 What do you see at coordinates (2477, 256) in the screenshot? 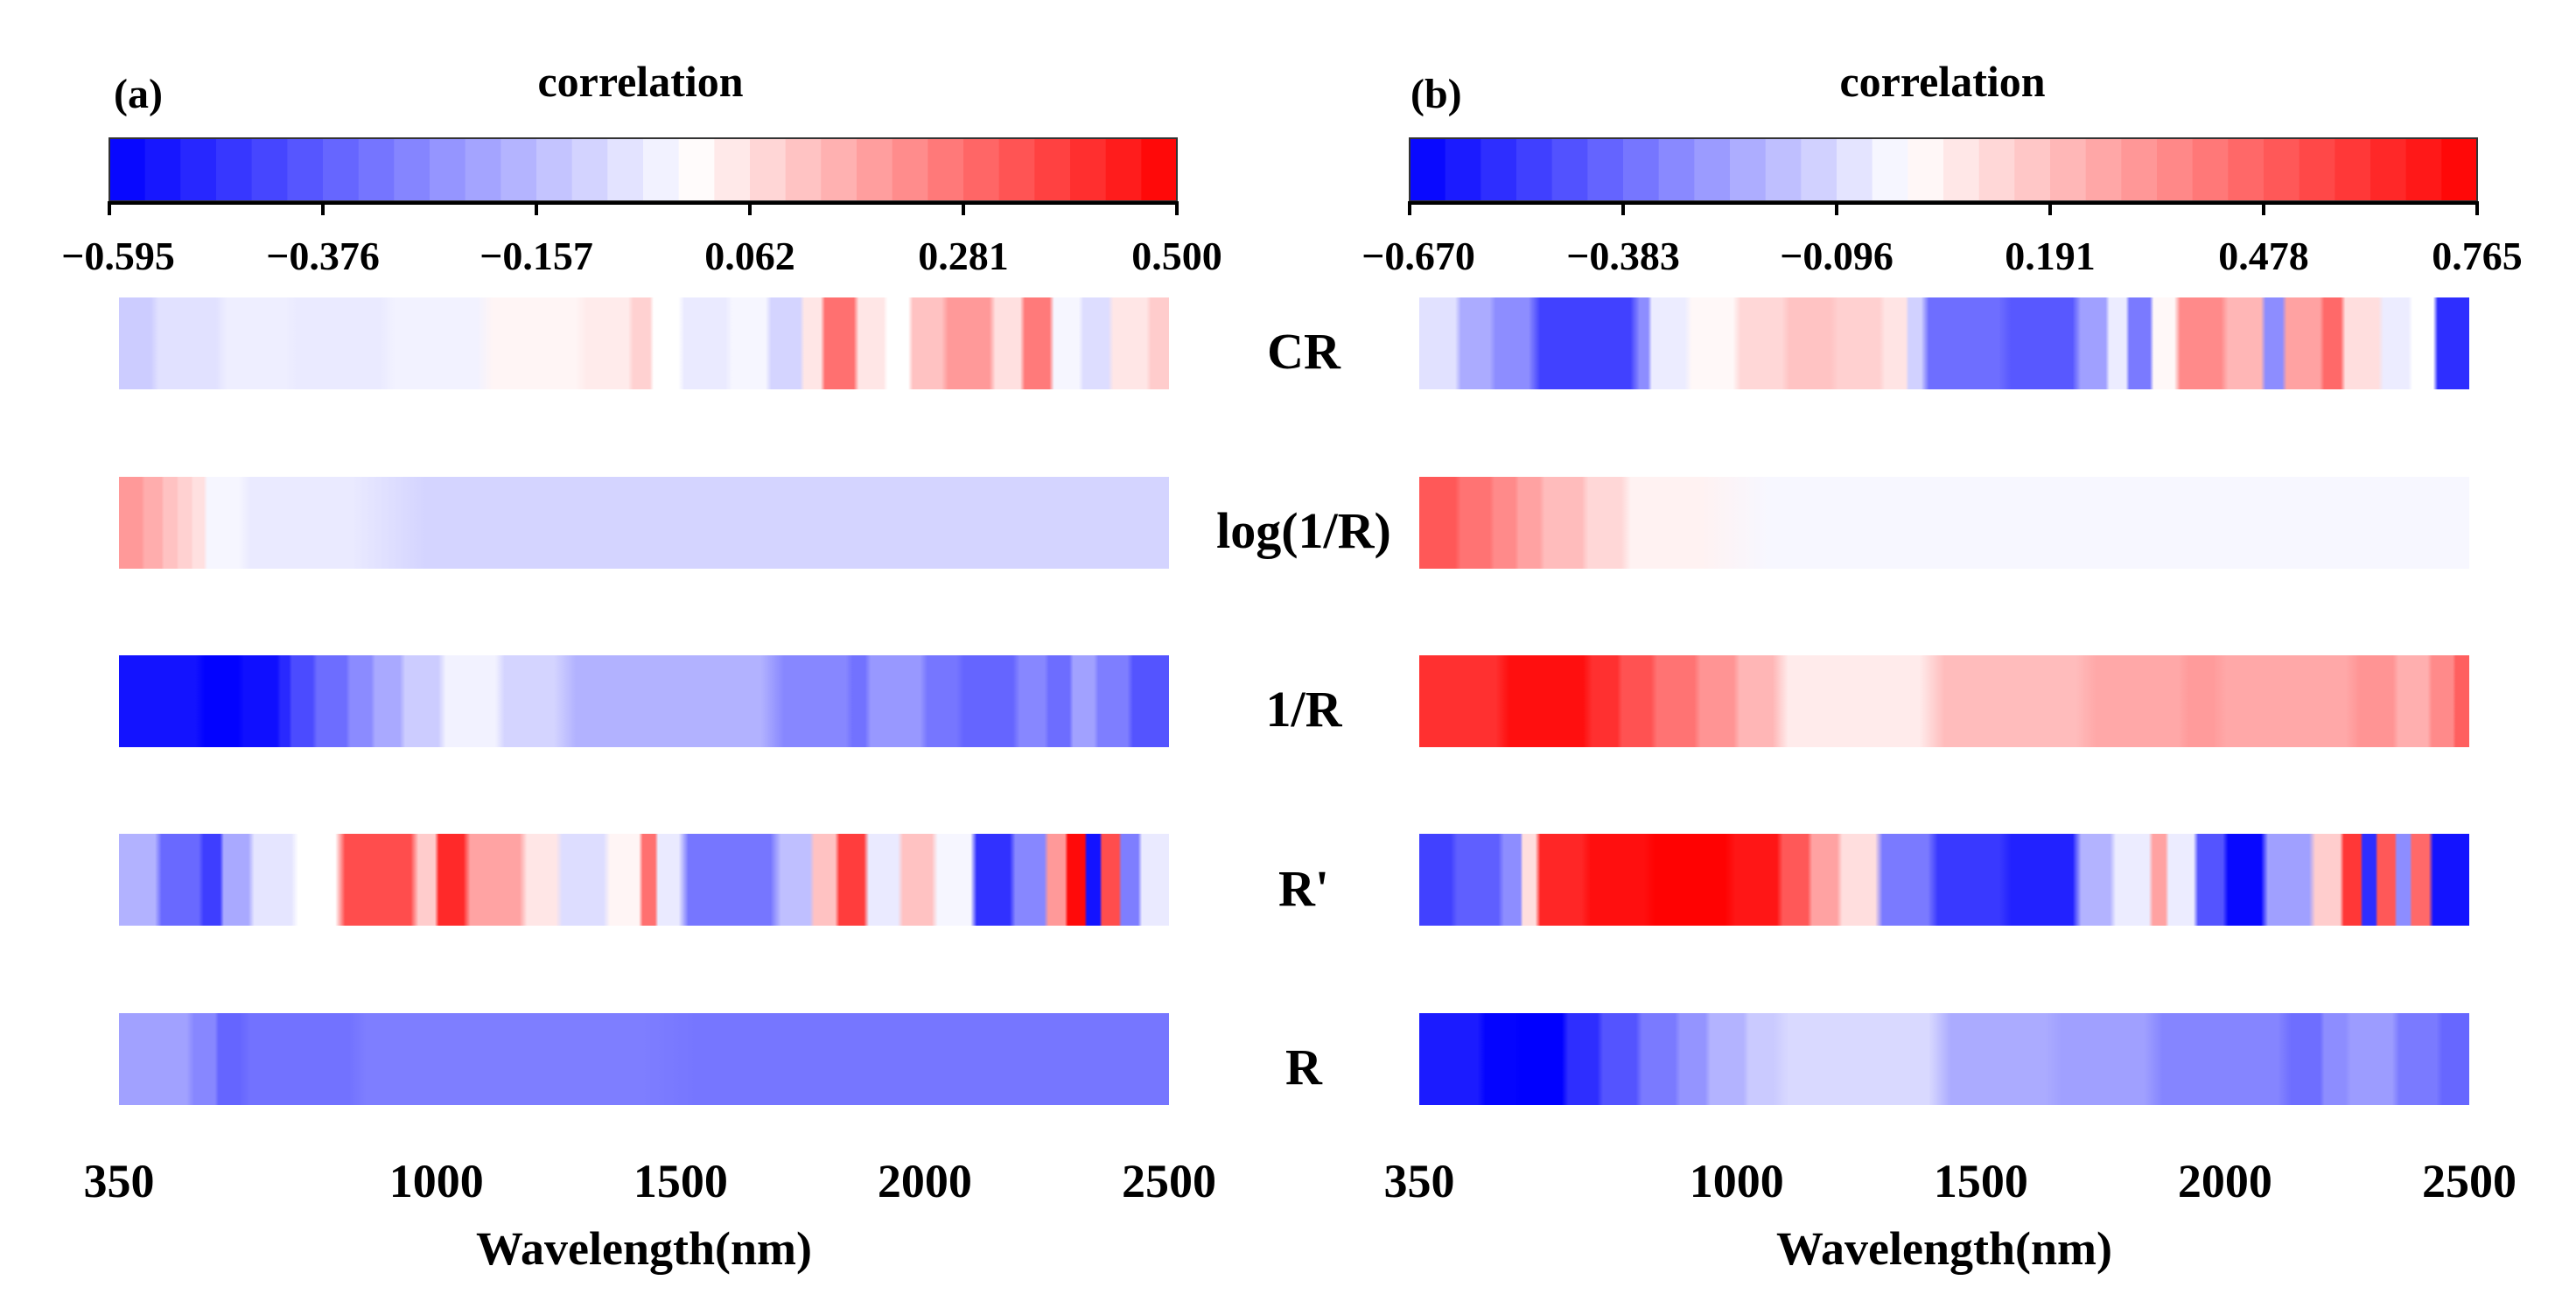
I see `colorbar-tick-label: 0.765` at bounding box center [2477, 256].